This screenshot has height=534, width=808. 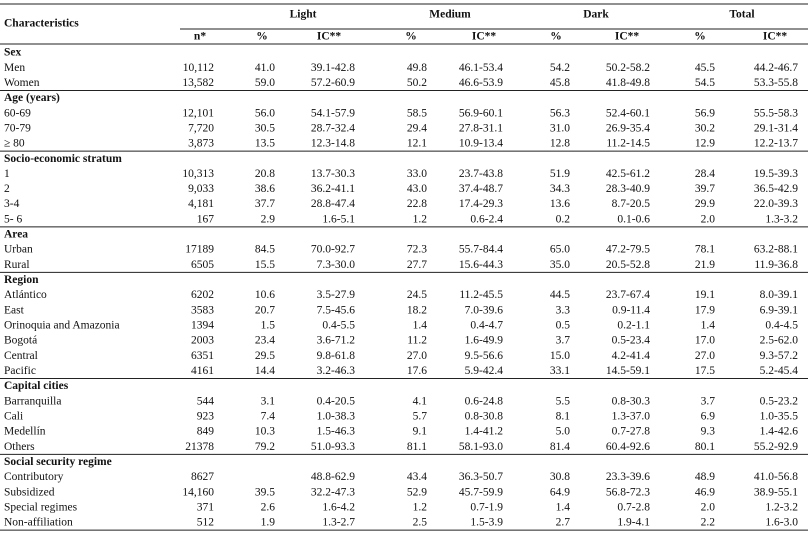 What do you see at coordinates (486, 326) in the screenshot?
I see `cell: 0.4-4.7` at bounding box center [486, 326].